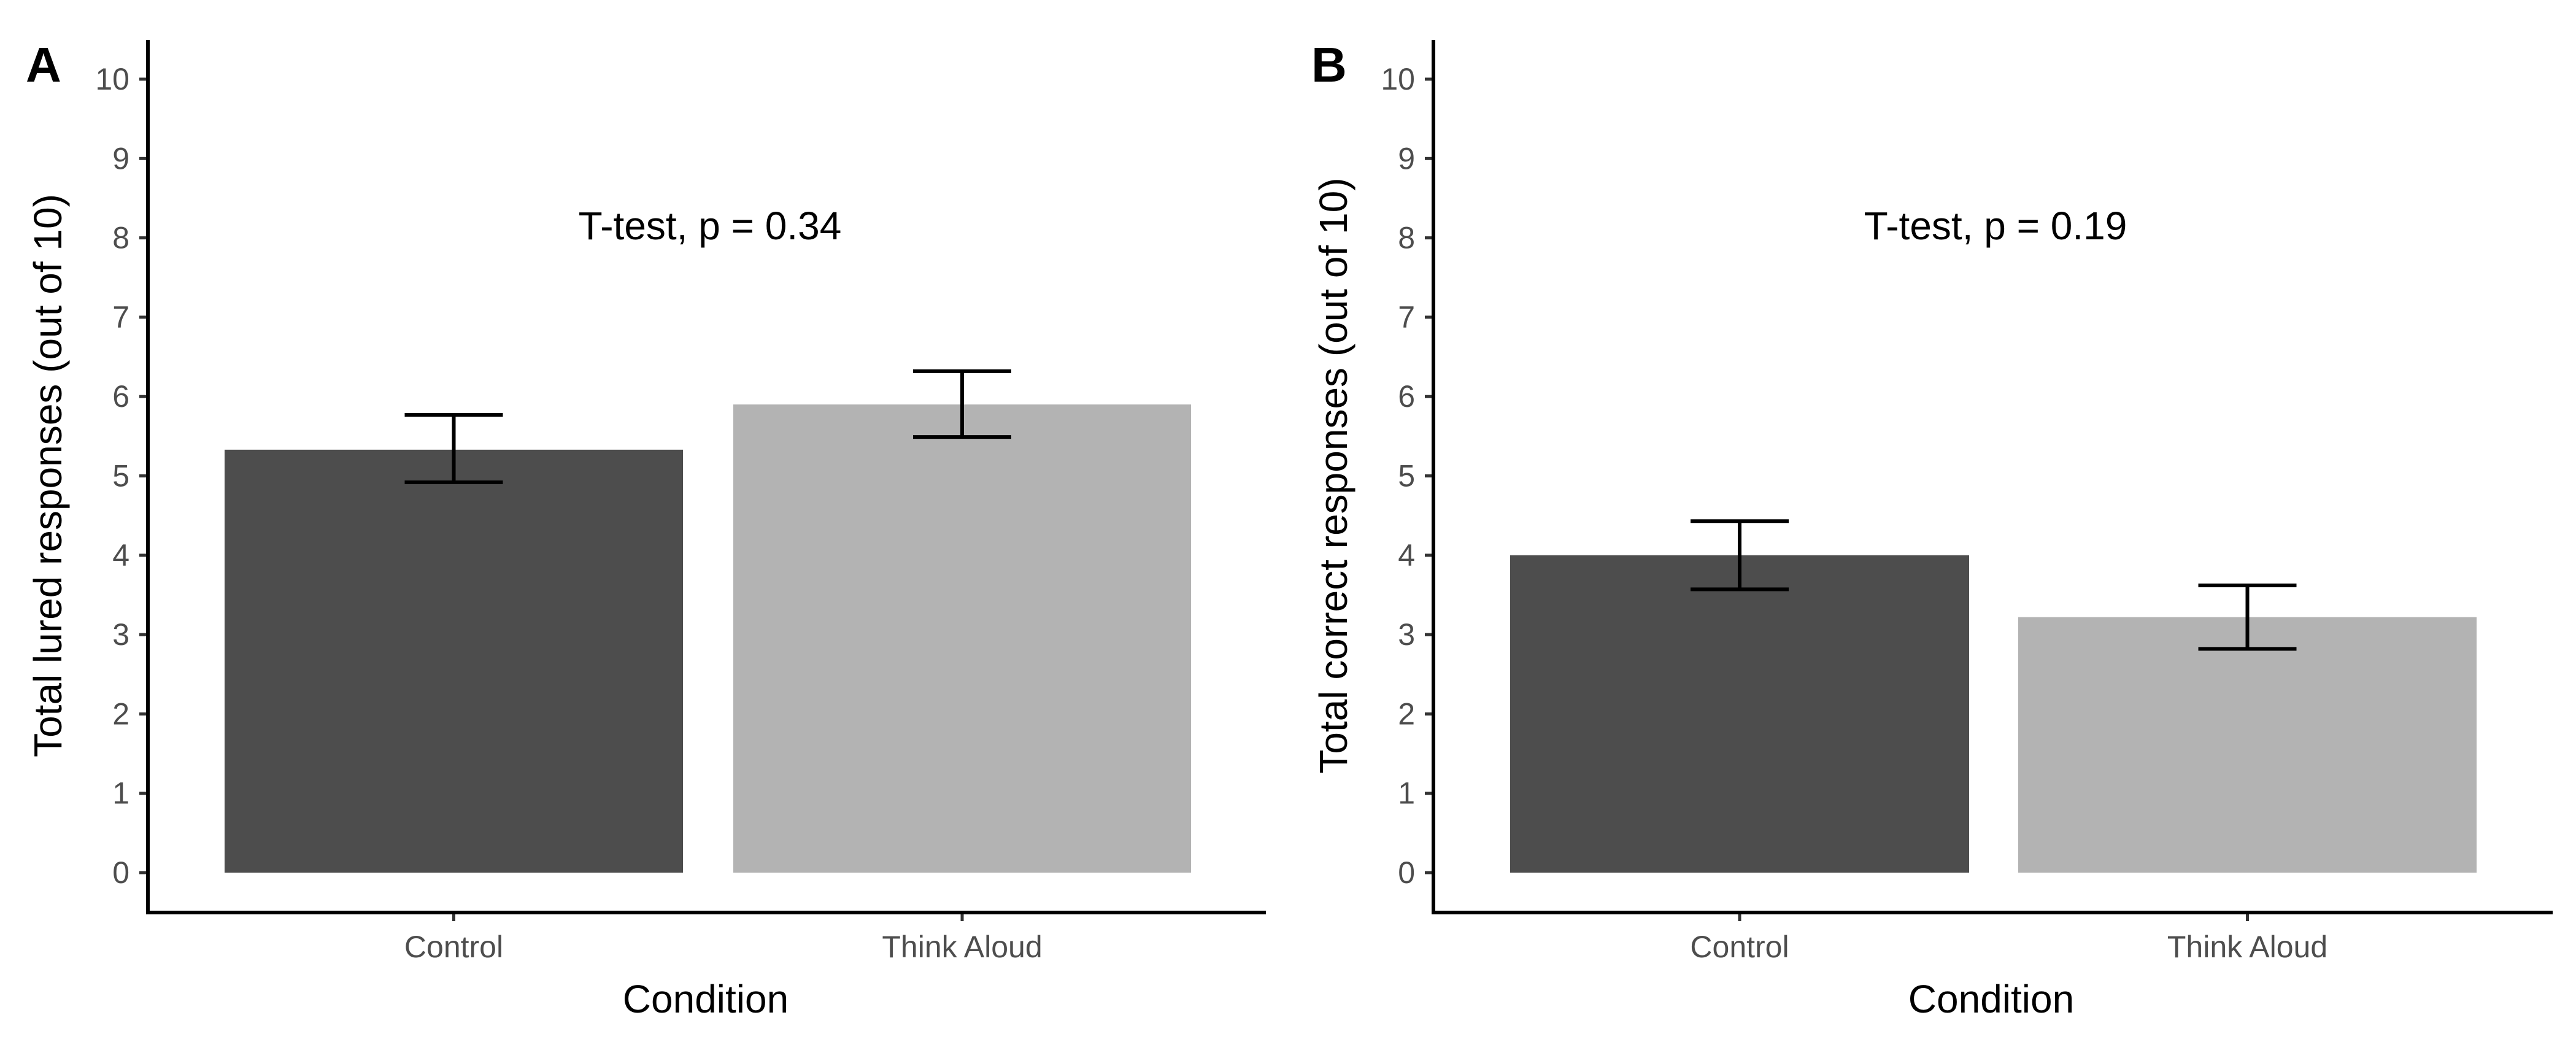 The width and height of the screenshot is (2576, 1042). I want to click on panel-b-xtick-labels: Control Think Aloud, so click(2008, 947).